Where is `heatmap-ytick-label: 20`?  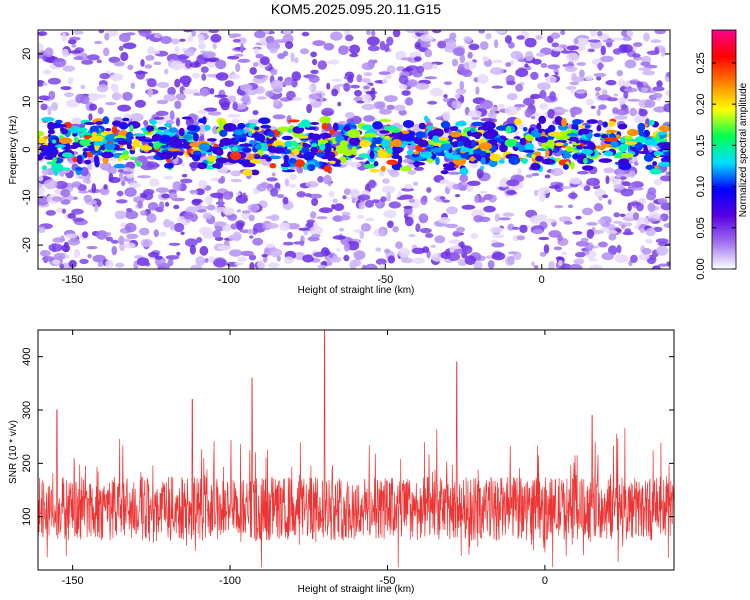
heatmap-ytick-label: 20 is located at coordinates (27, 54).